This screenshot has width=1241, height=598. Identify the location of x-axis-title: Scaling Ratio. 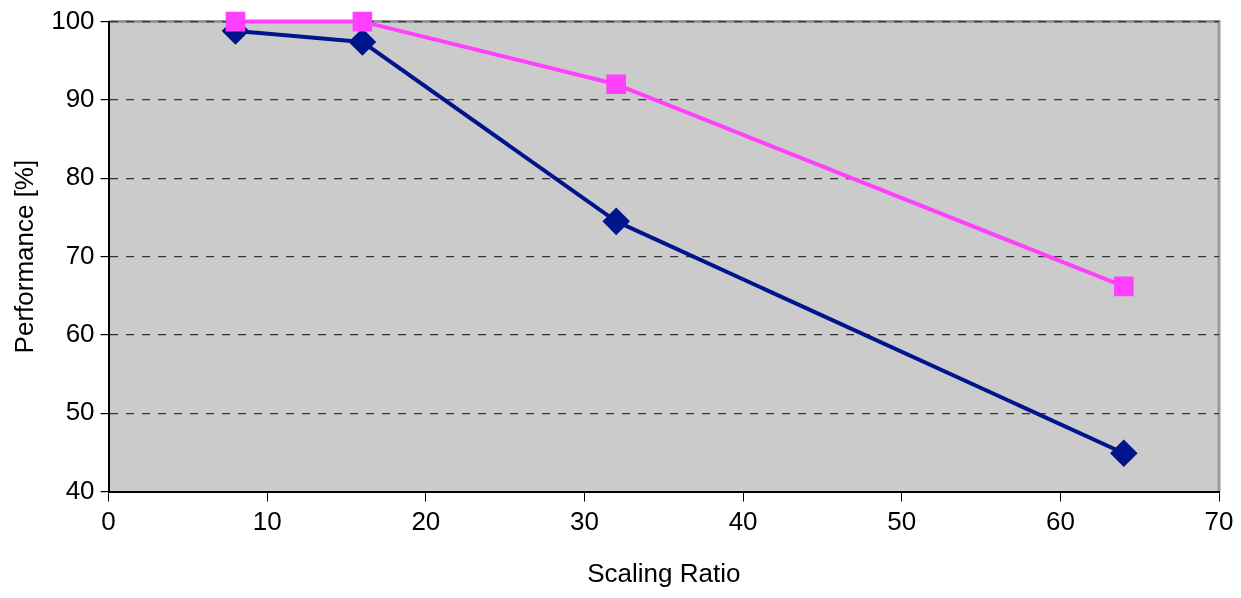
(664, 572).